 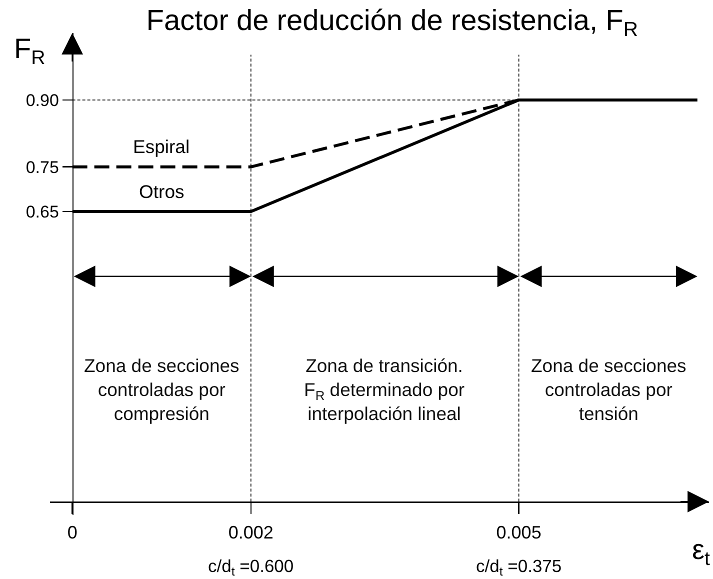 I want to click on annotation: Zona de transición. F$_{R}$ determinado por interpolación lineal, so click(x=384, y=389).